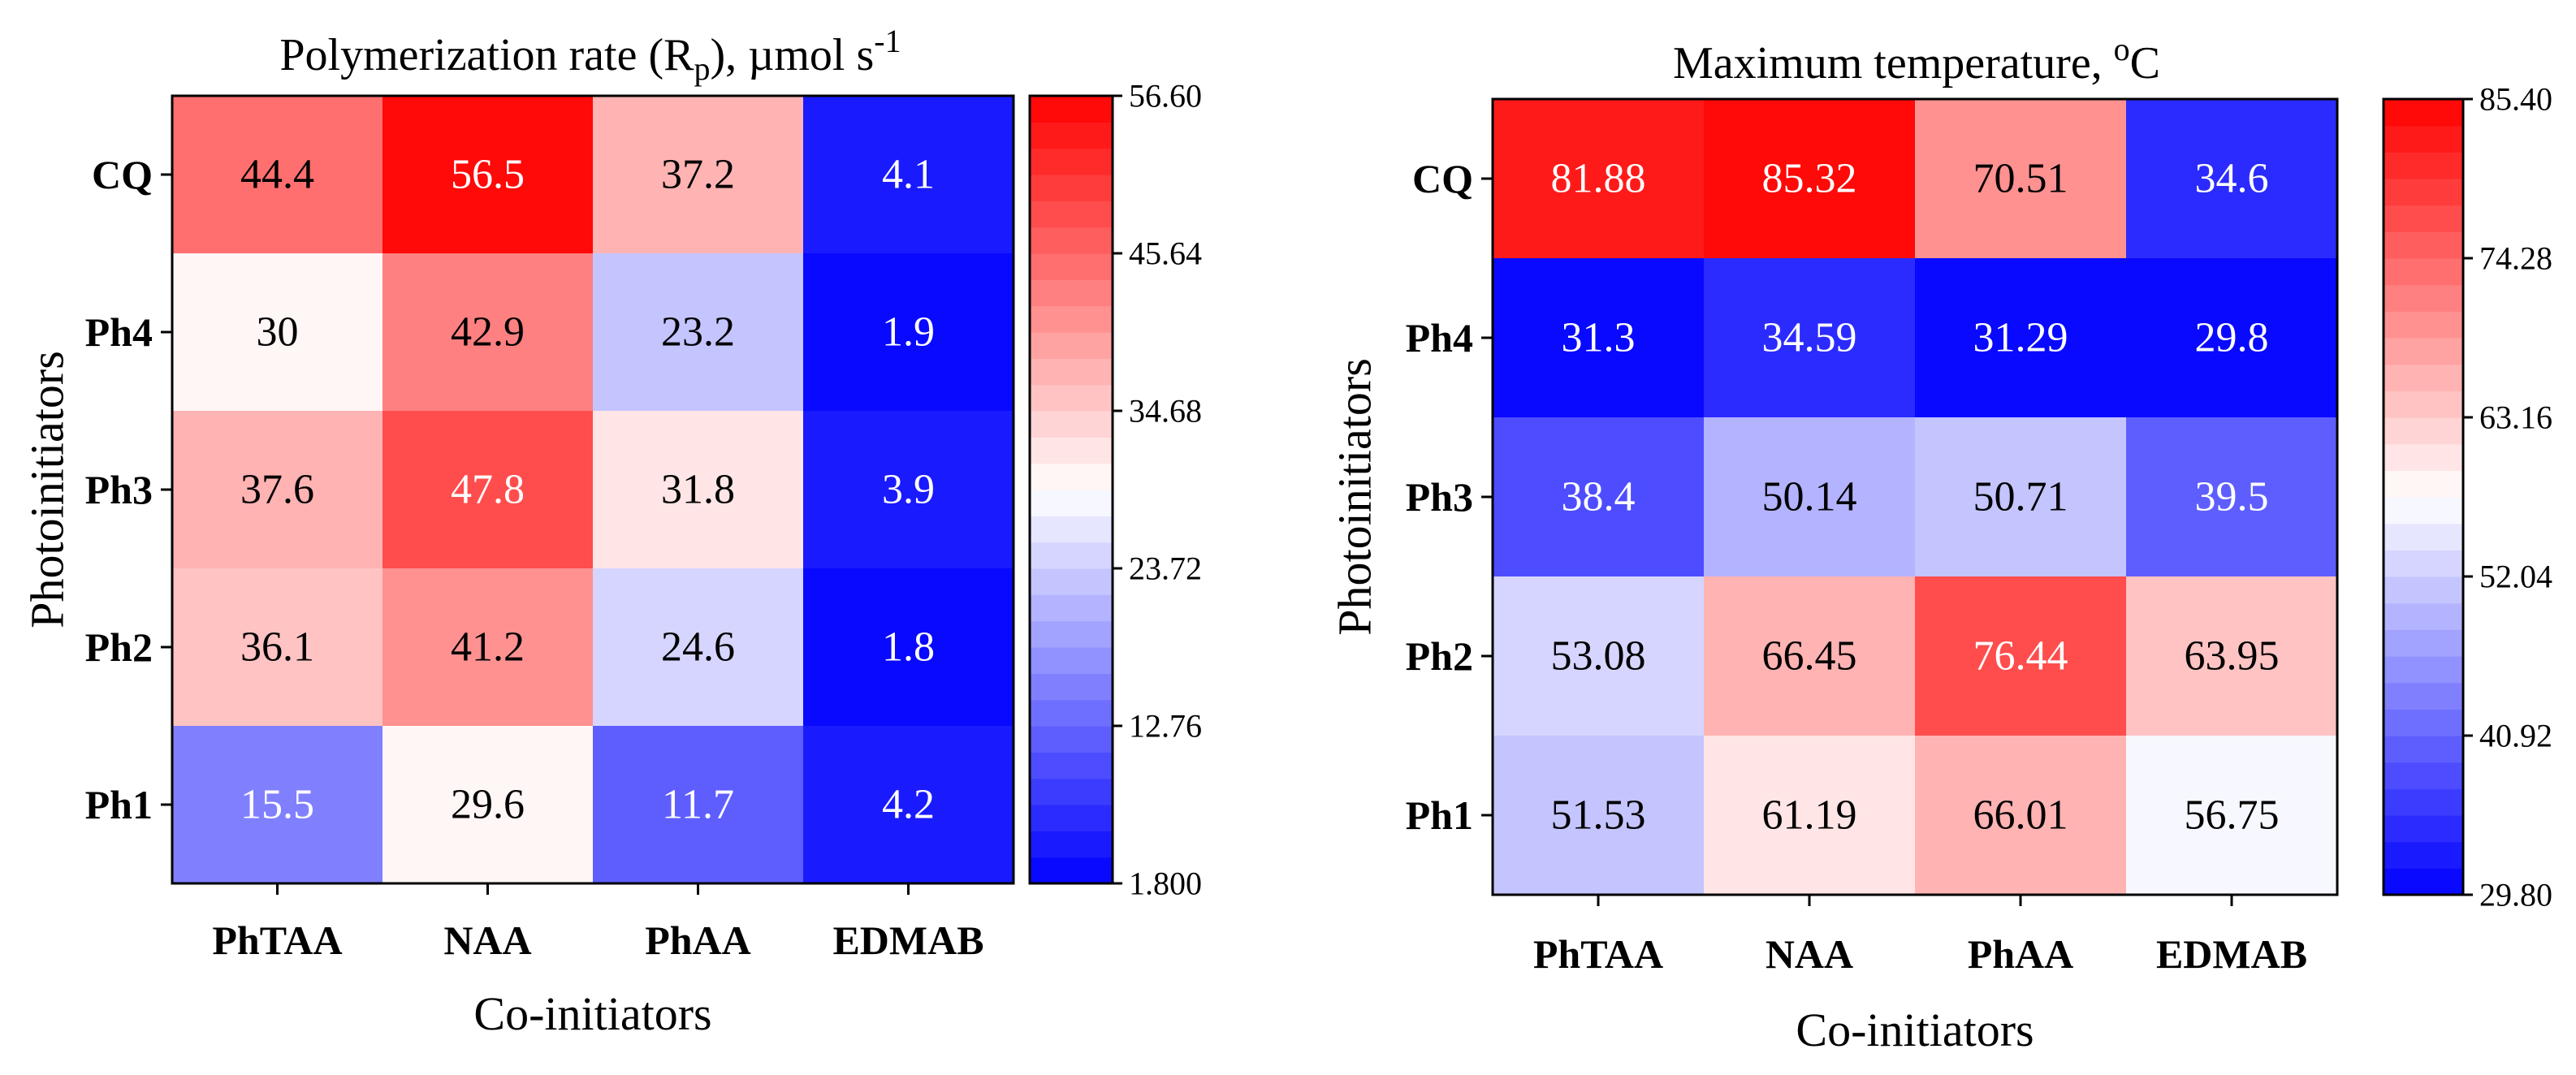 The width and height of the screenshot is (2576, 1075). I want to click on cell-value-label: 81.88, so click(1598, 179).